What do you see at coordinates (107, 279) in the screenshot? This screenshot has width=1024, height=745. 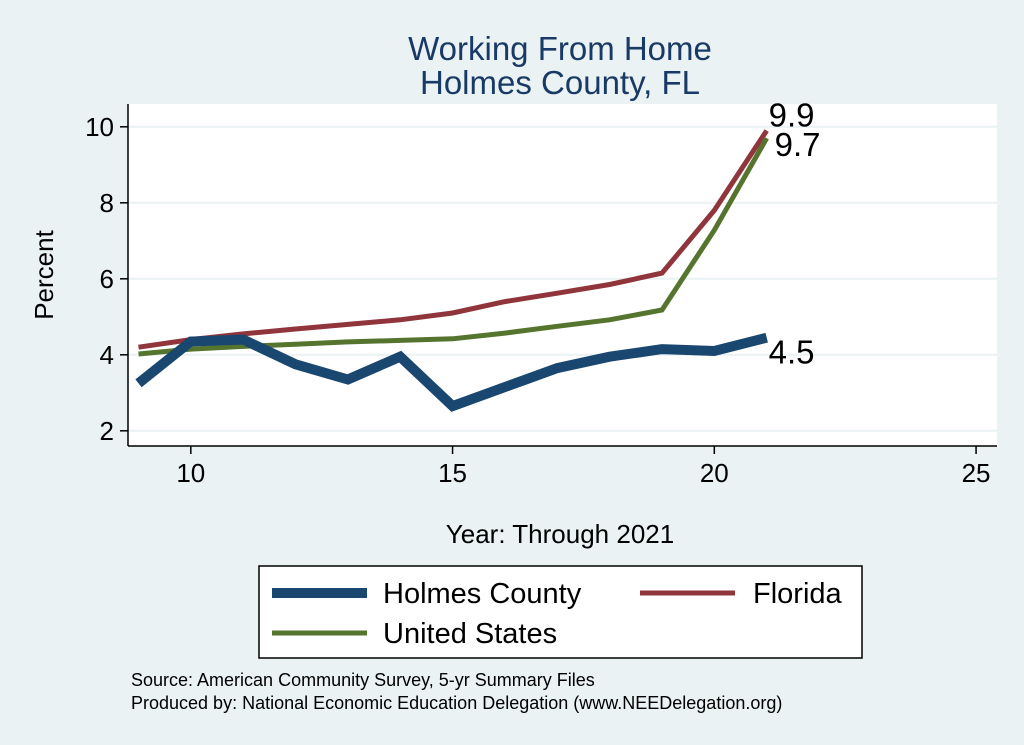 I see `y-tick-label: 6` at bounding box center [107, 279].